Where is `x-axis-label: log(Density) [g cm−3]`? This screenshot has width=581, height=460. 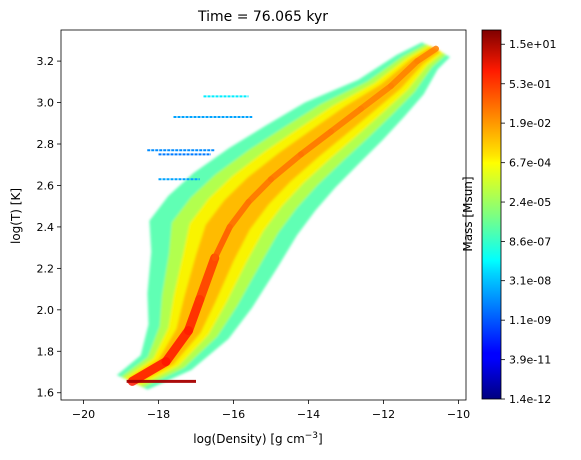
x-axis-label: log(Density) [g cm−3] is located at coordinates (257, 438).